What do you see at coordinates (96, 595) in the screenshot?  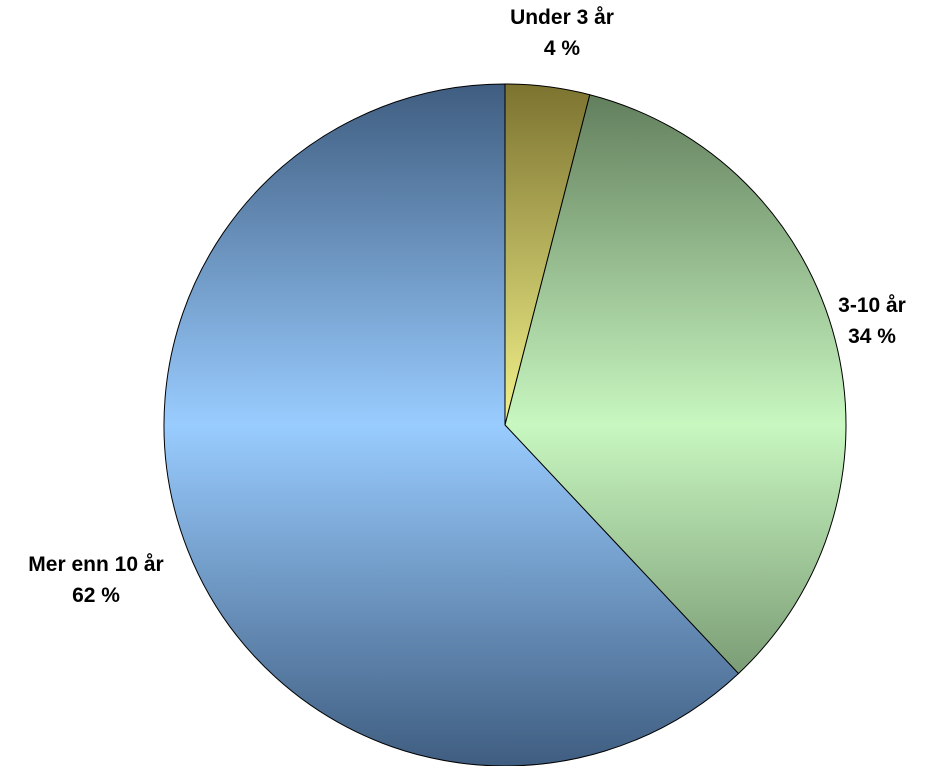 I see `slice-value-label: 62 %` at bounding box center [96, 595].